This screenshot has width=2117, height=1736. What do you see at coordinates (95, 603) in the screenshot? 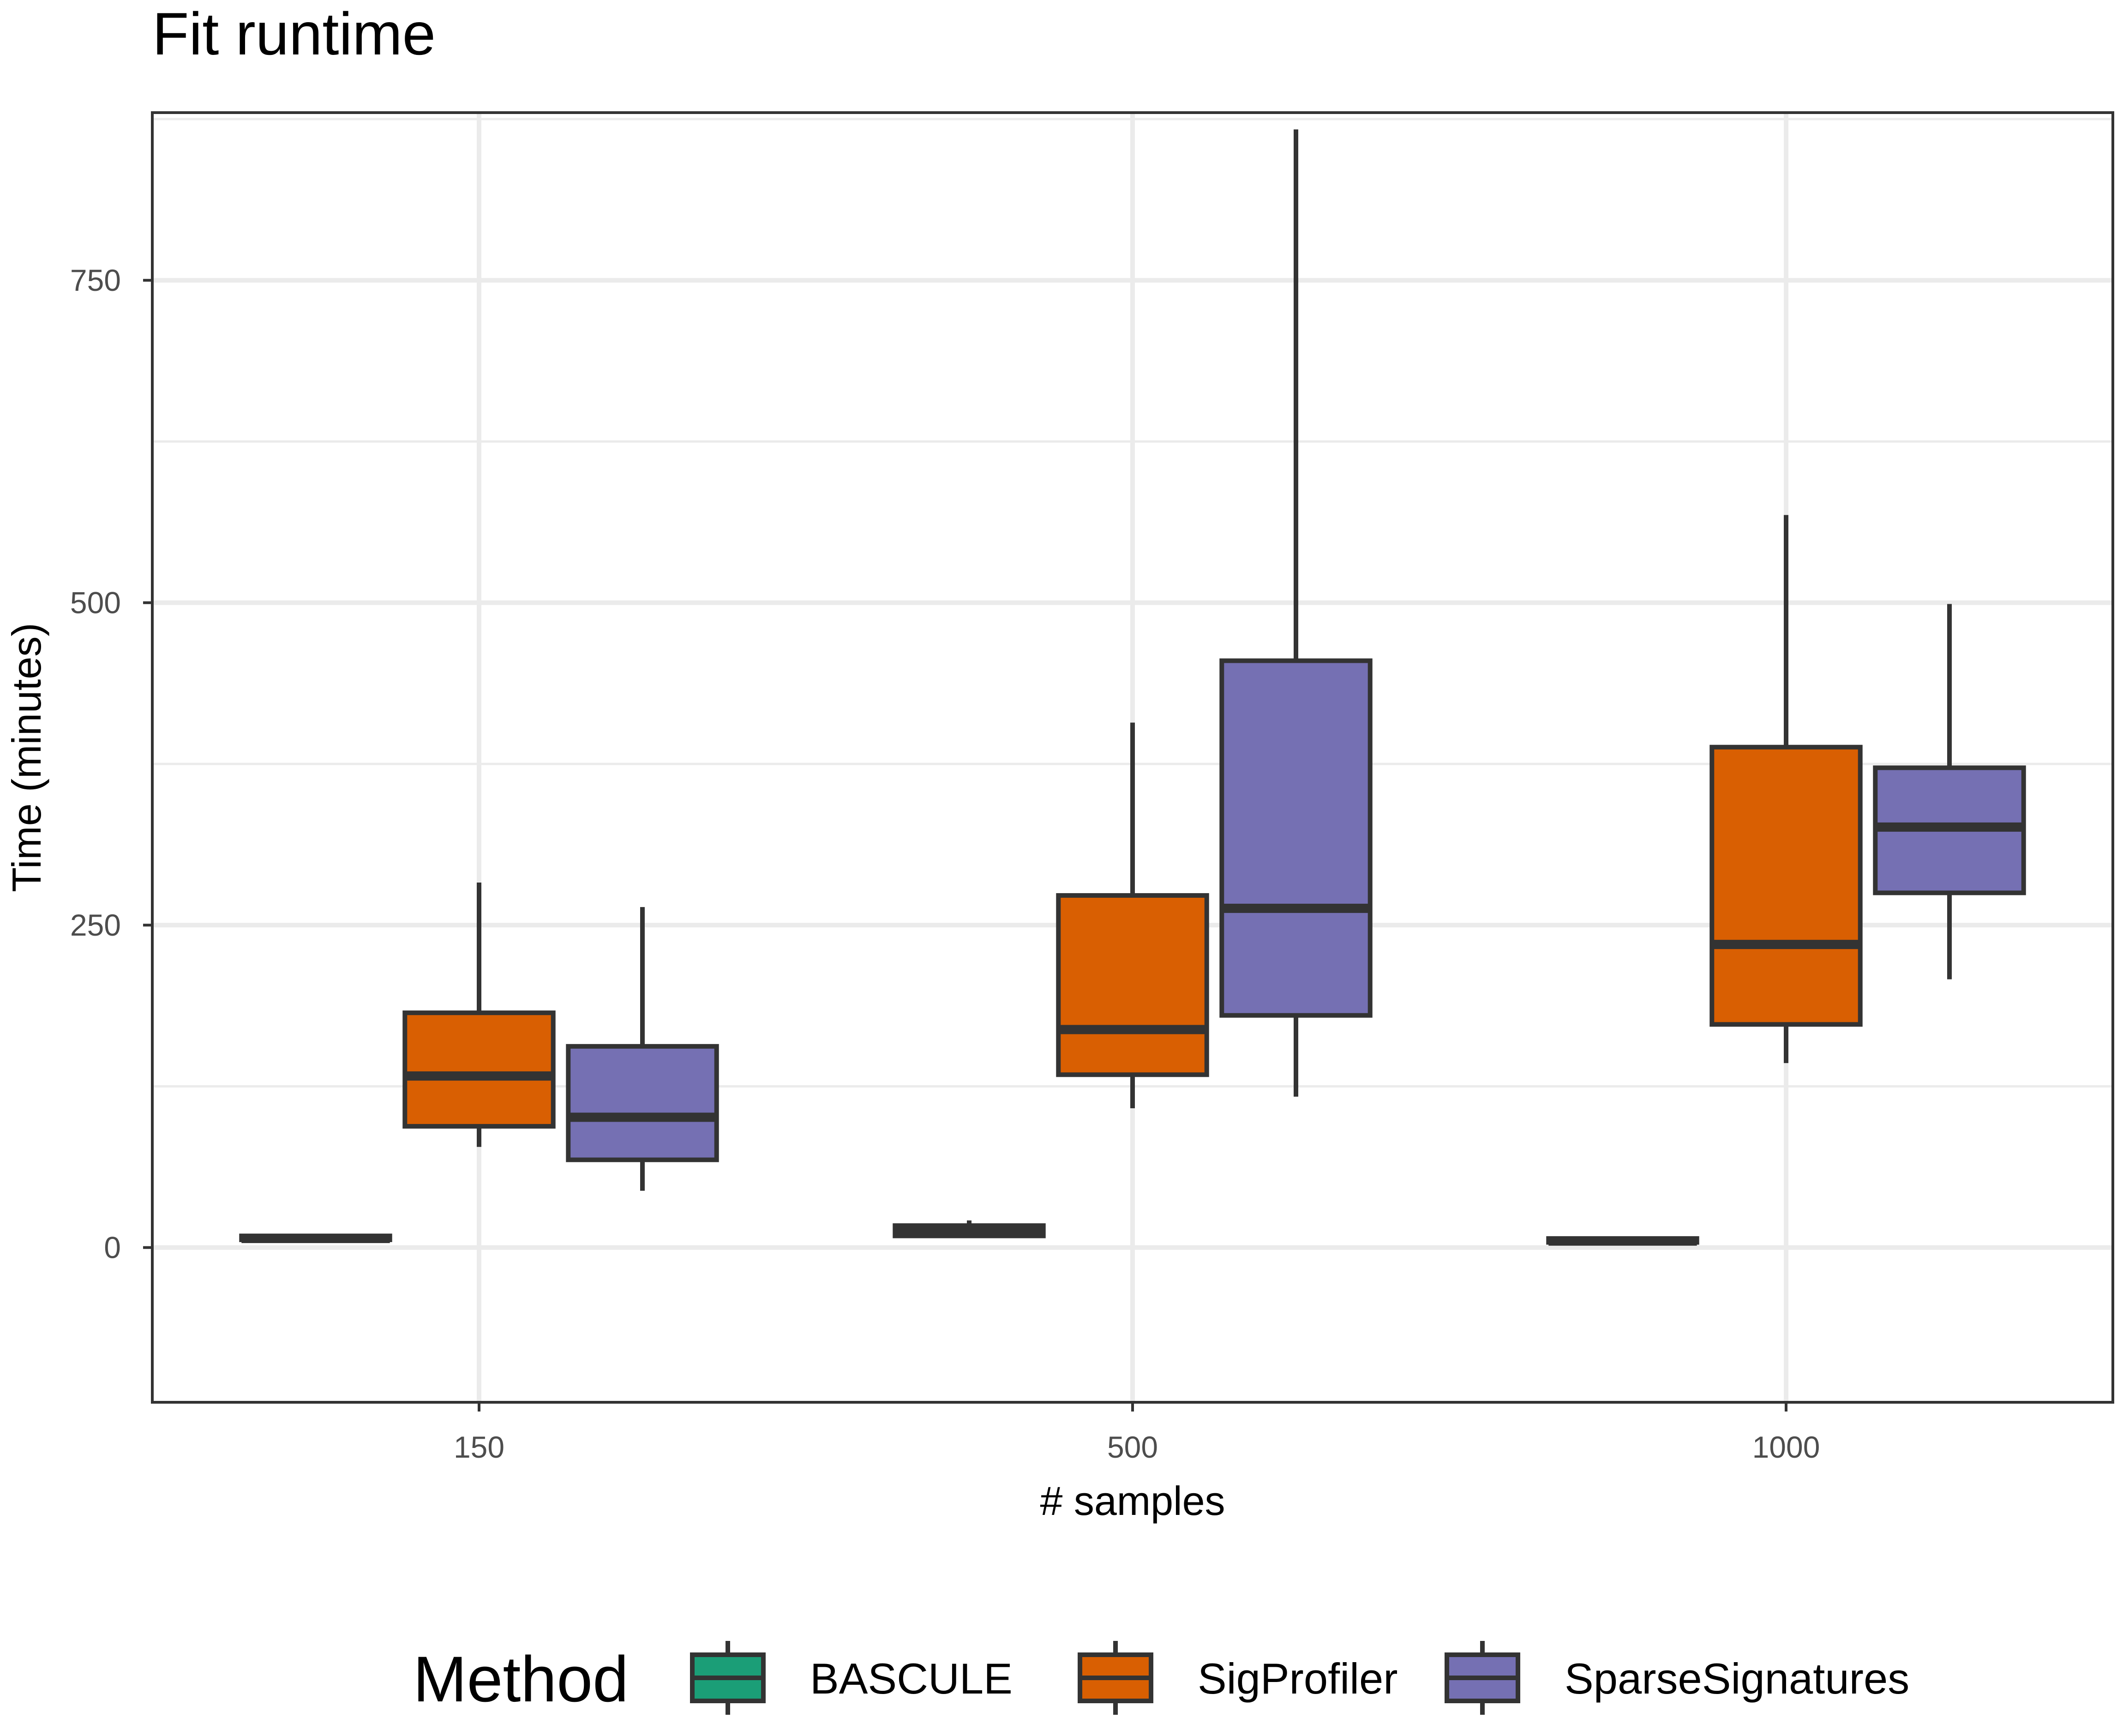
I see `y-tick-label: 500` at bounding box center [95, 603].